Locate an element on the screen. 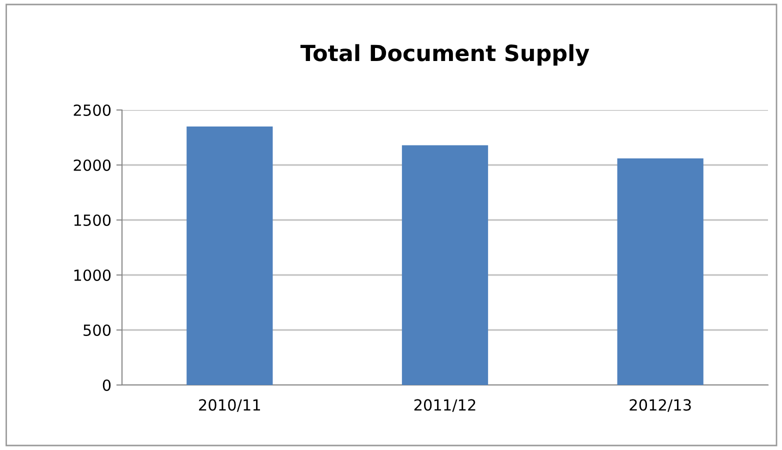 The image size is (782, 450). chart-title: Total Document Supply is located at coordinates (445, 55).